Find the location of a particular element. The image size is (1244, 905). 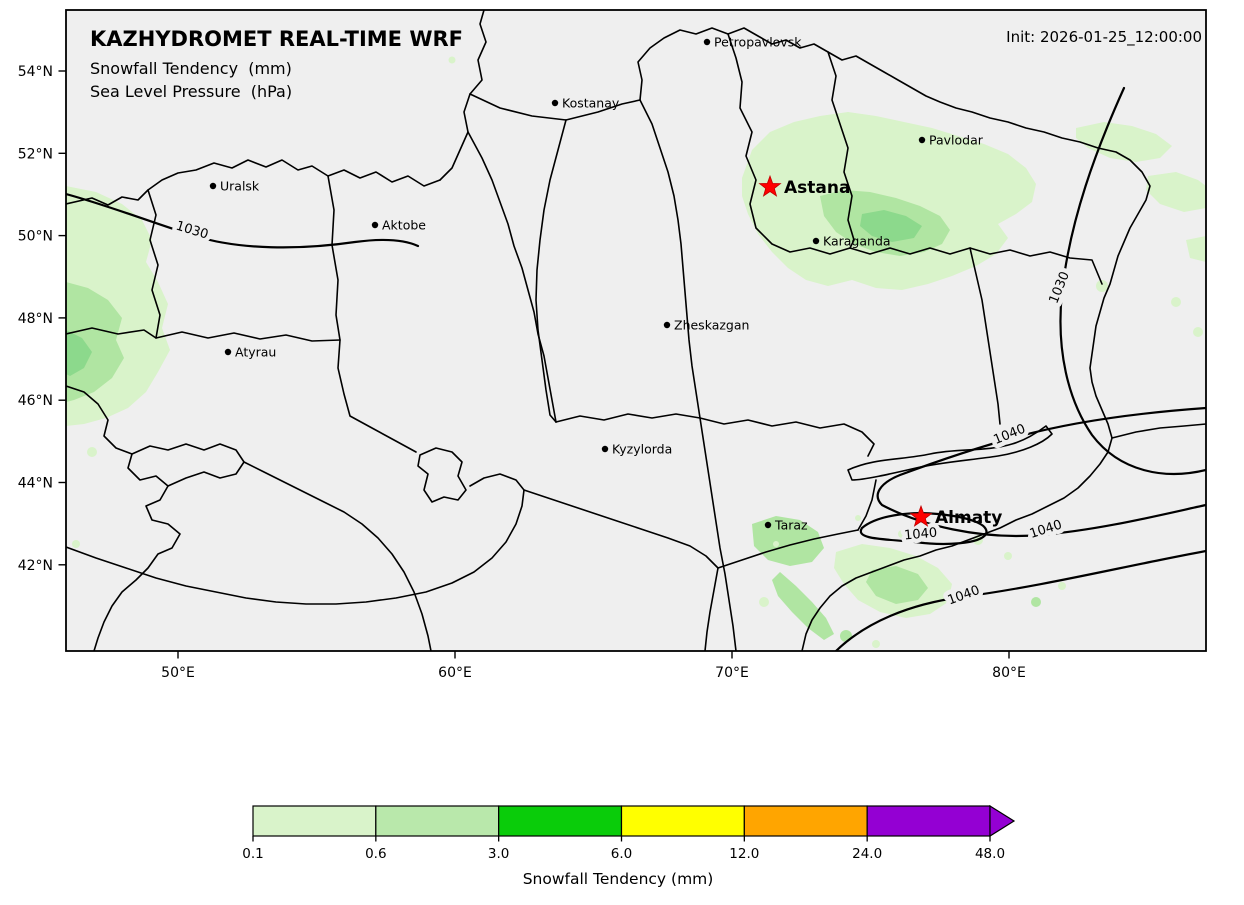

y-tick: 44°N is located at coordinates (42, 484).